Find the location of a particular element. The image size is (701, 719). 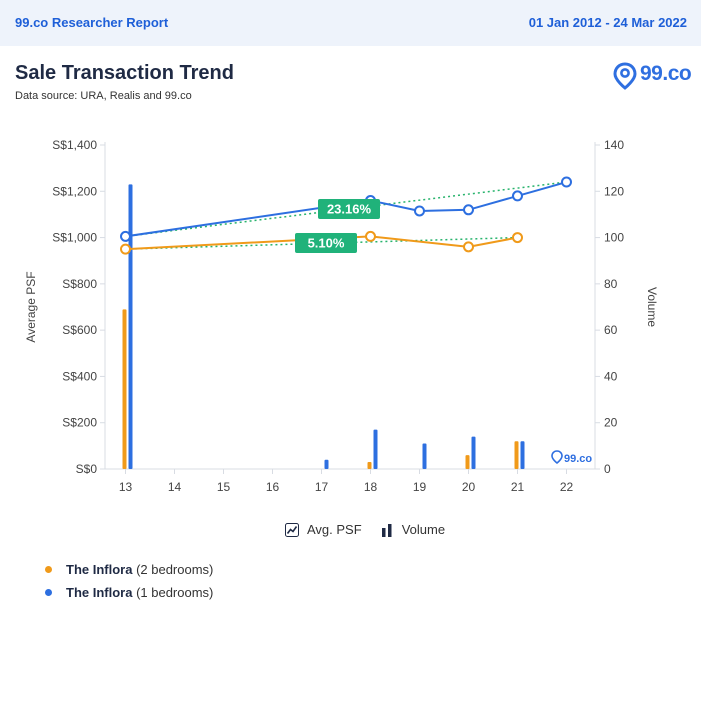

bar-chart-icon is located at coordinates (387, 530).